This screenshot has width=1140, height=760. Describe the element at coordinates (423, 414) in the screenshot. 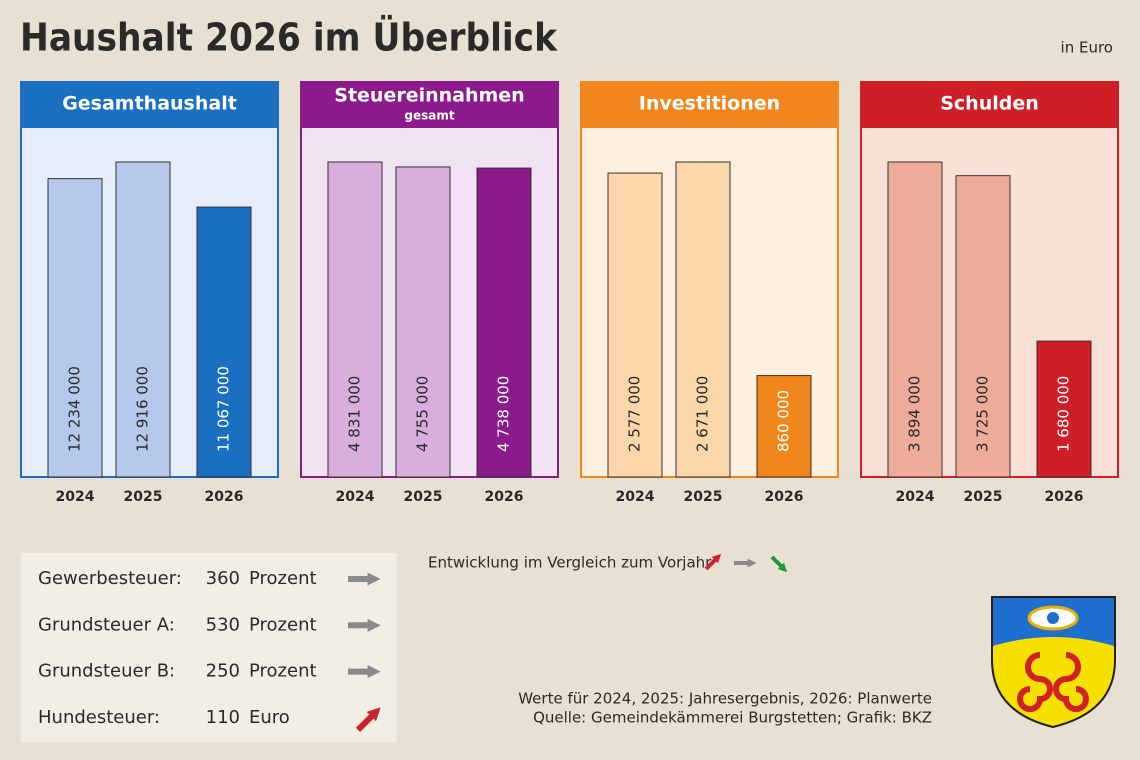

I see `value-label: 4 755 000` at that location.